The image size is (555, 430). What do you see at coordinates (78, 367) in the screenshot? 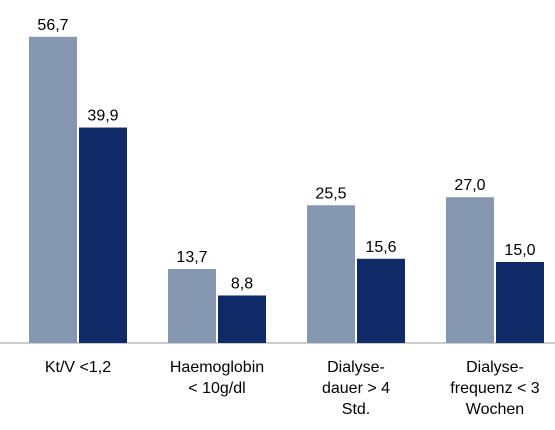
I see `x-tick-label: Kt/V <1,2` at bounding box center [78, 367].